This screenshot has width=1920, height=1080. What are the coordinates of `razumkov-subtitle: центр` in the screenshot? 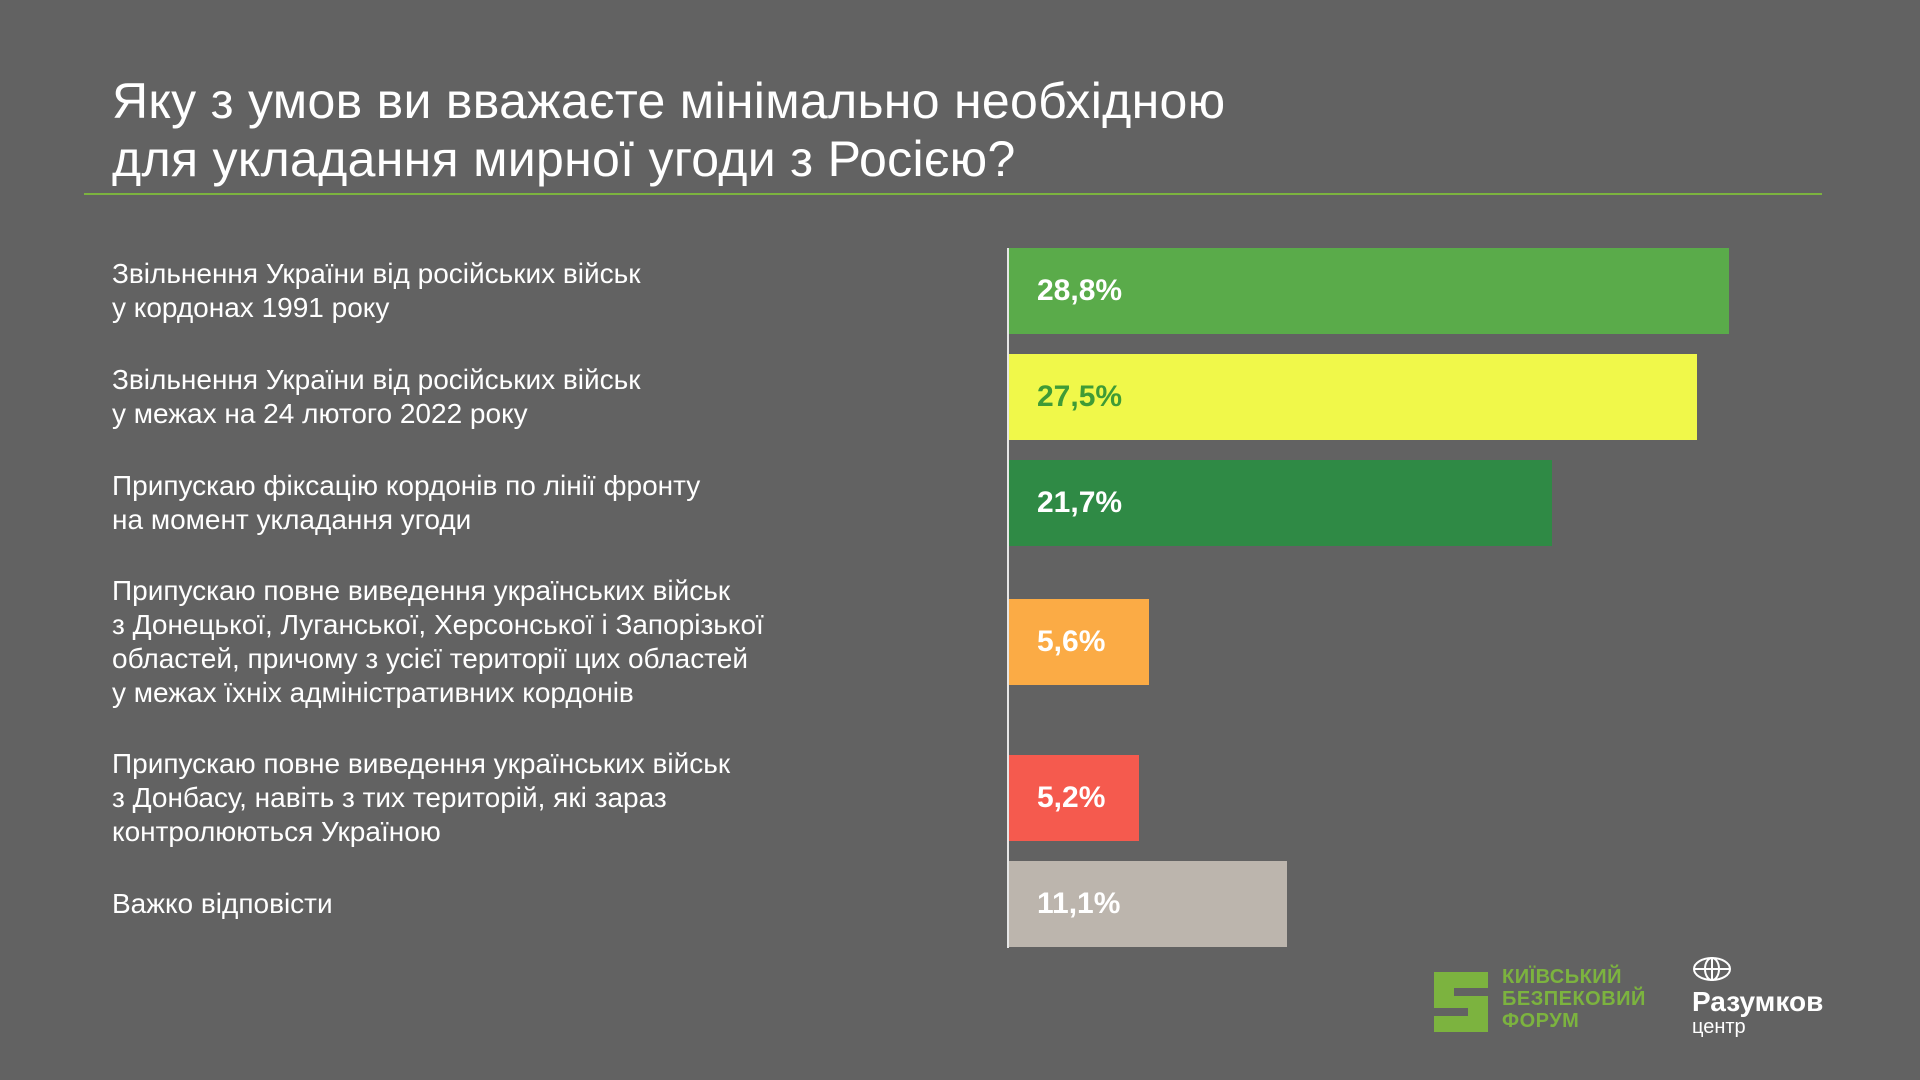 It's located at (1719, 1027).